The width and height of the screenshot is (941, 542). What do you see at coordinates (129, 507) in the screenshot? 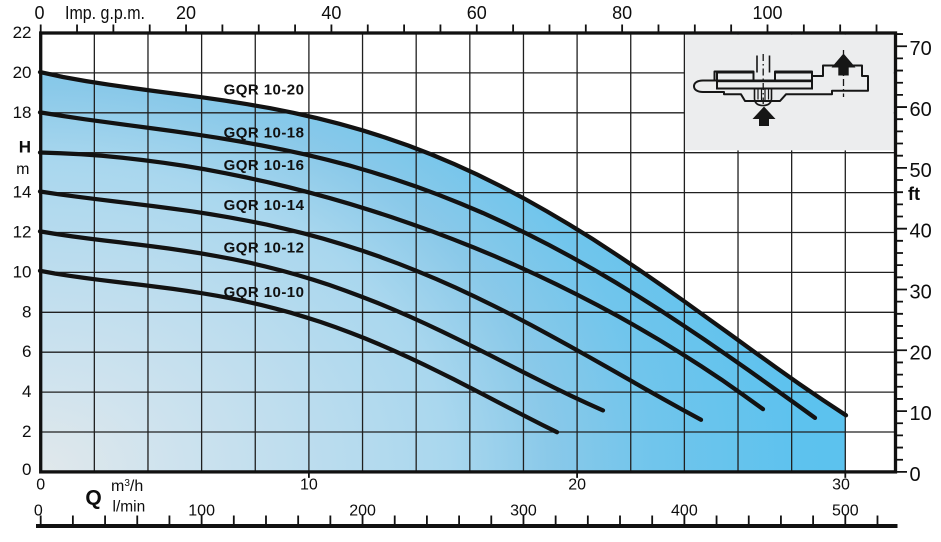
I see `svg-text: l/min` at bounding box center [129, 507].